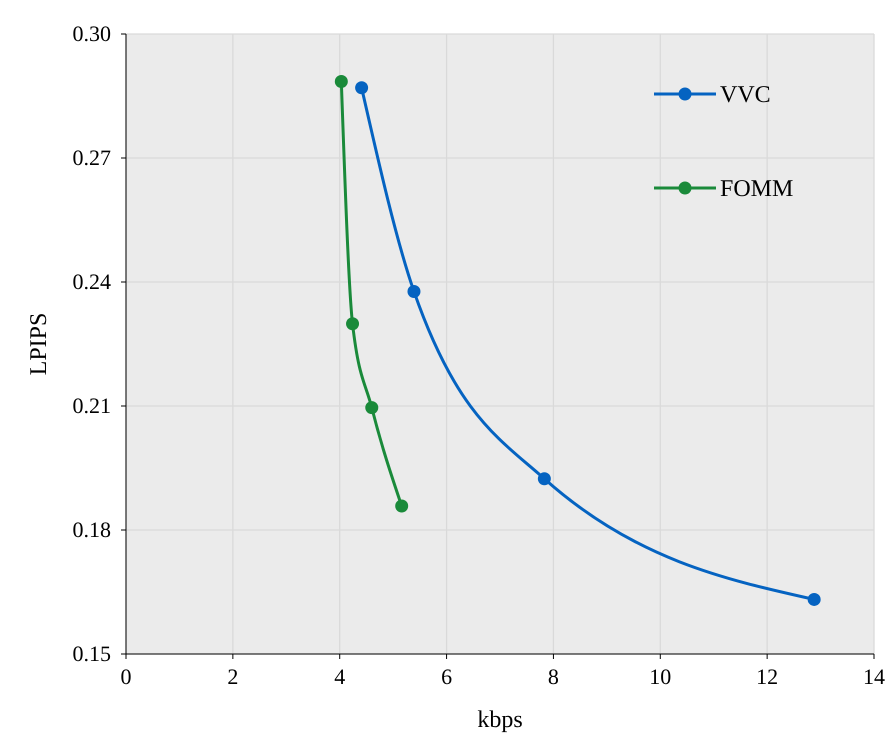  I want to click on x-axis-title: kbps, so click(500, 720).